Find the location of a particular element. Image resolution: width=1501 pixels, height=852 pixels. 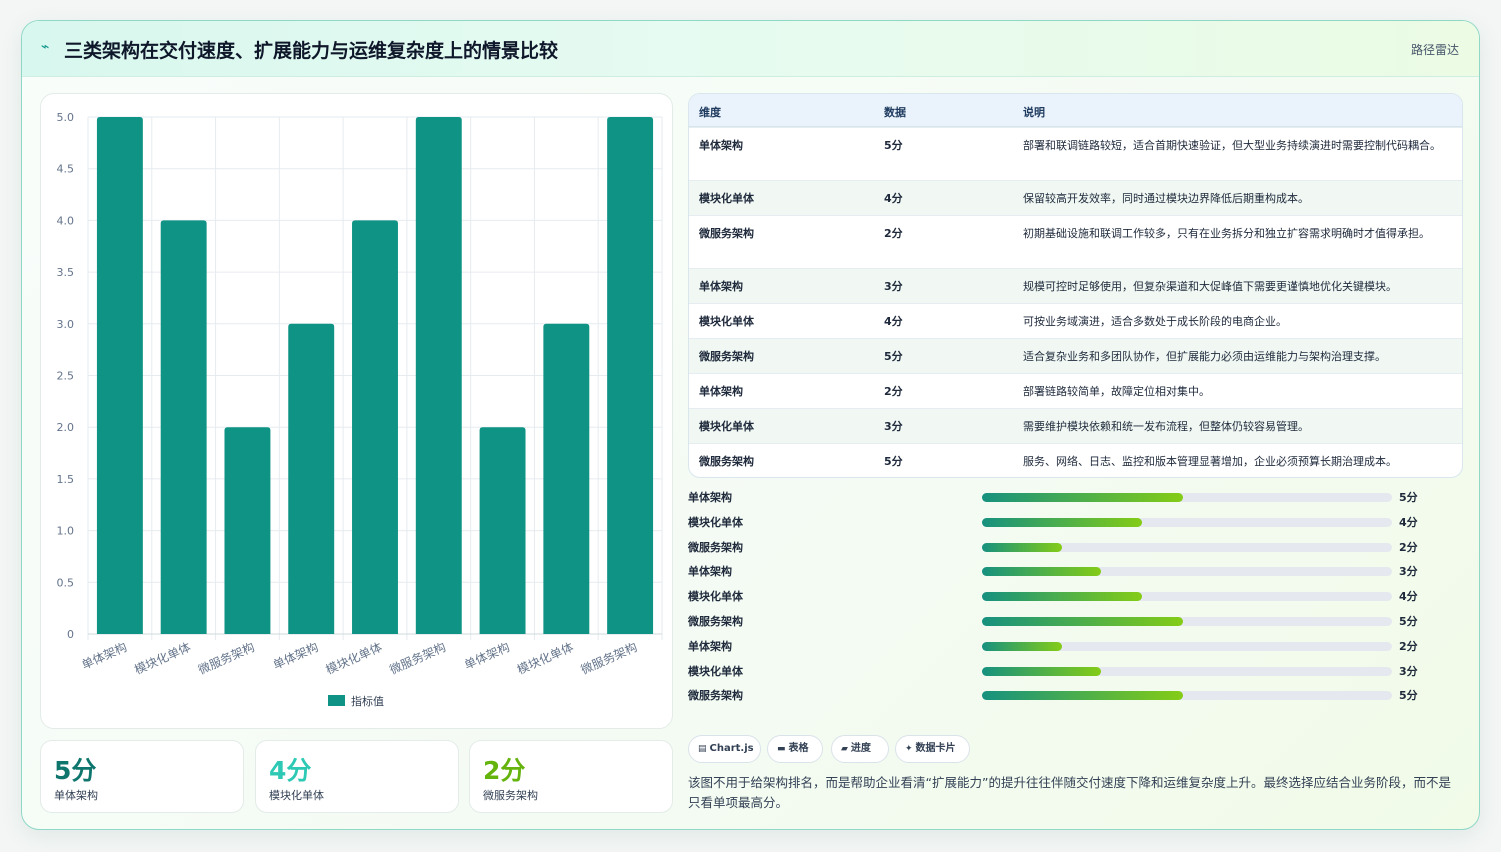

header: ⌁ 三类架构在交付速度、扩展能力与运维复杂度上的情景比较 路径雷达 is located at coordinates (750, 49).